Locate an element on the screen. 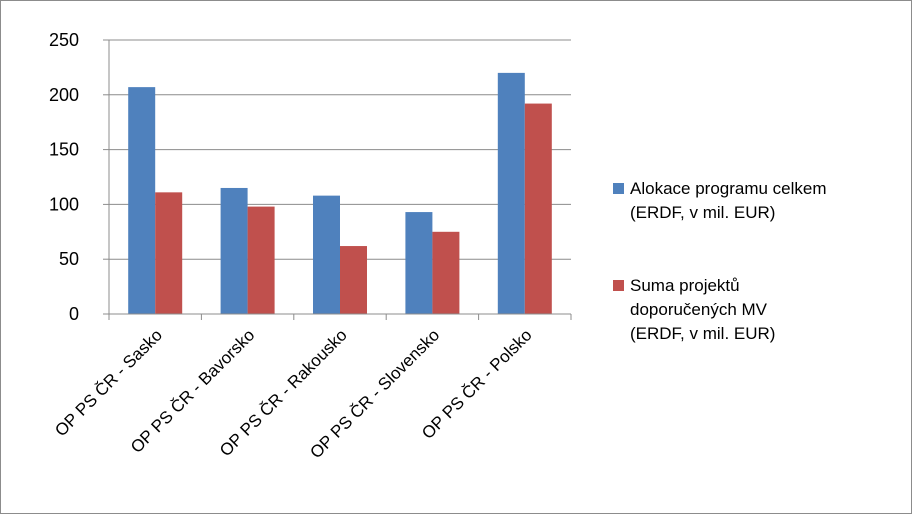 This screenshot has width=912, height=514. legend-label: doporučených MV is located at coordinates (699, 309).